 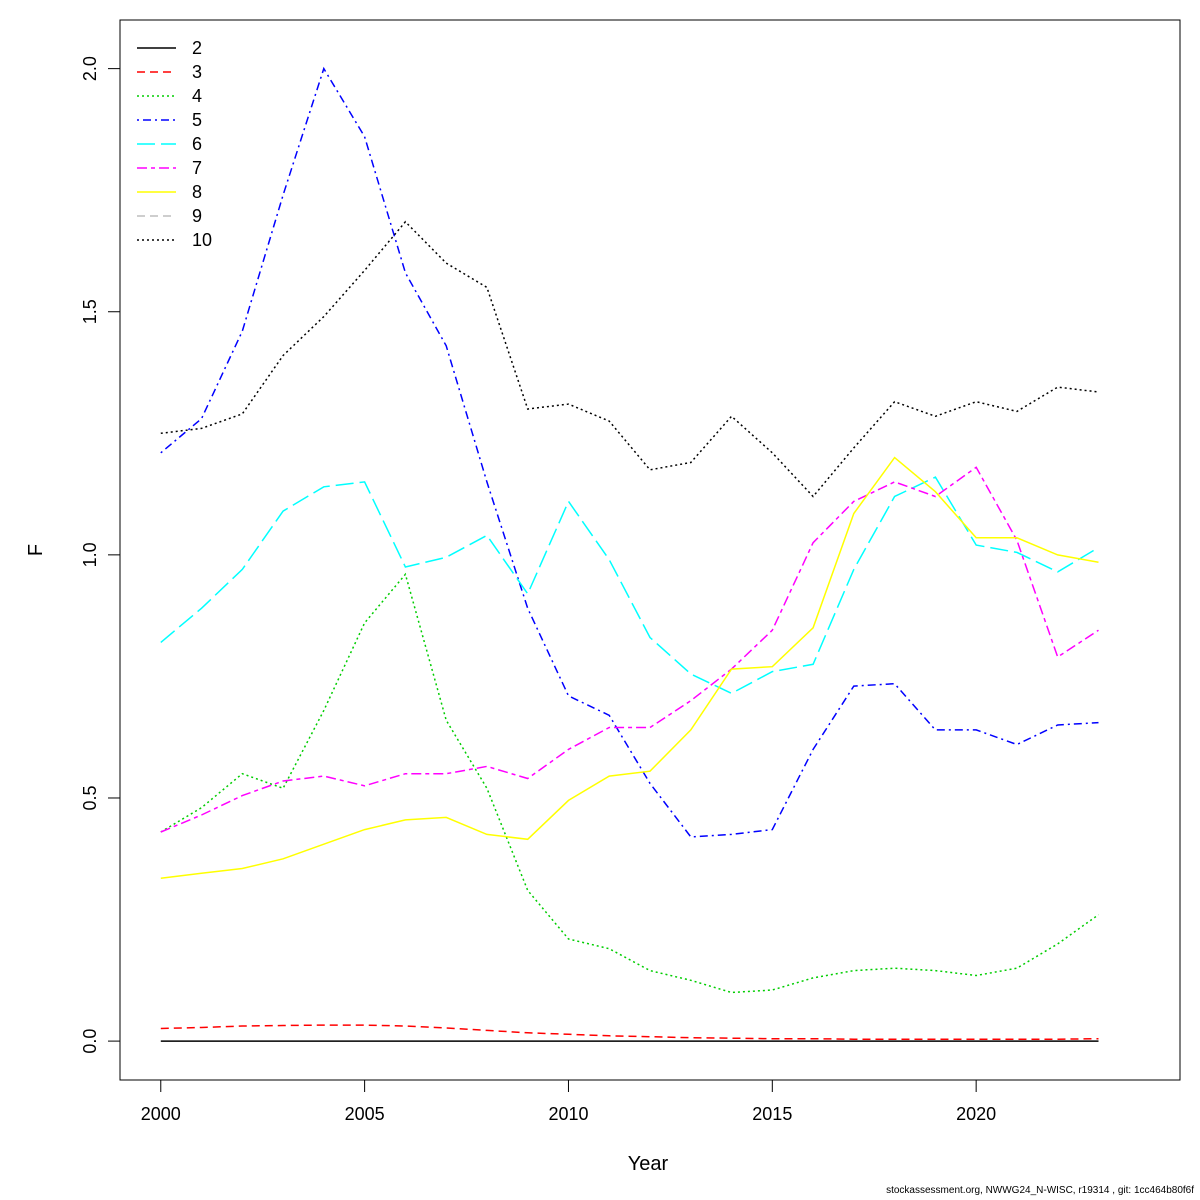 I want to click on x-tick-label: 2020, so click(x=976, y=1114).